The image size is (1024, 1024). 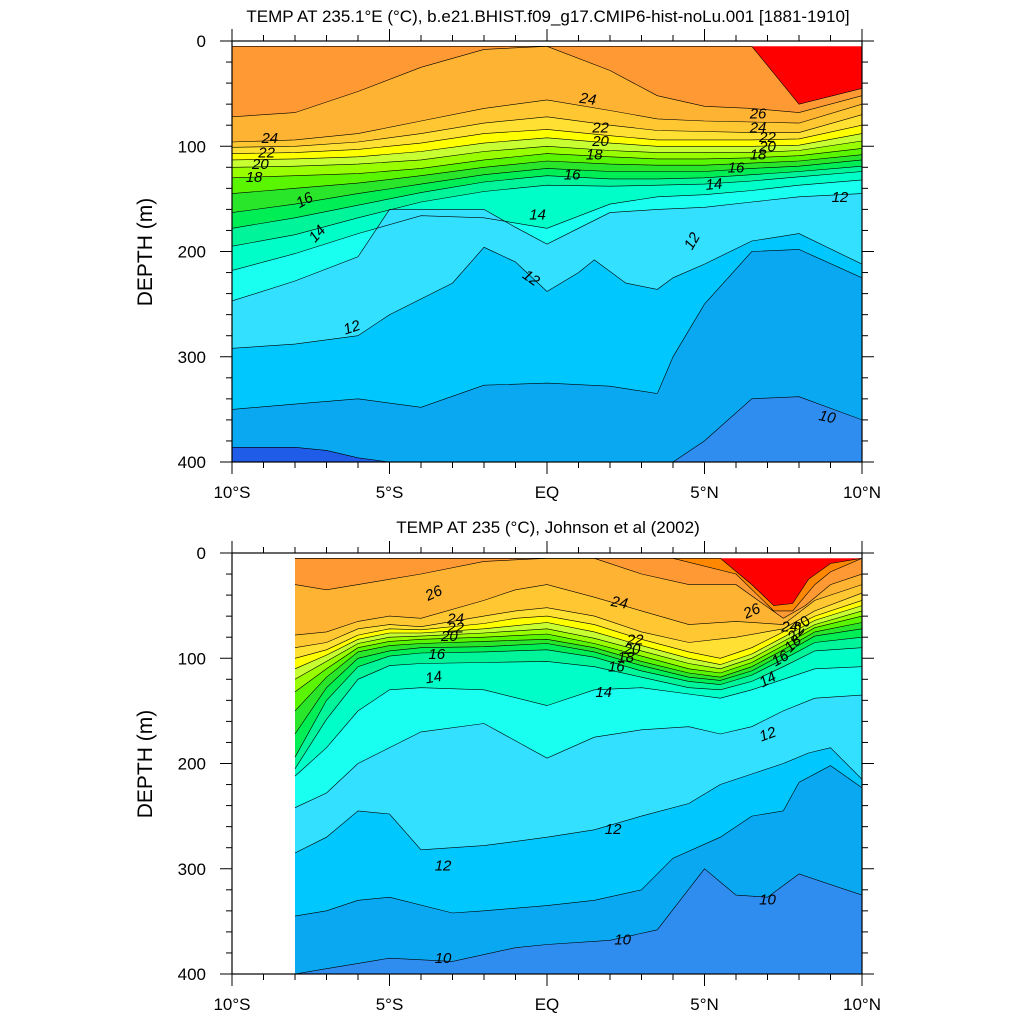 I want to click on panel-title: TEMP AT 235 (°C), Johnson et al (2002), so click(x=548, y=527).